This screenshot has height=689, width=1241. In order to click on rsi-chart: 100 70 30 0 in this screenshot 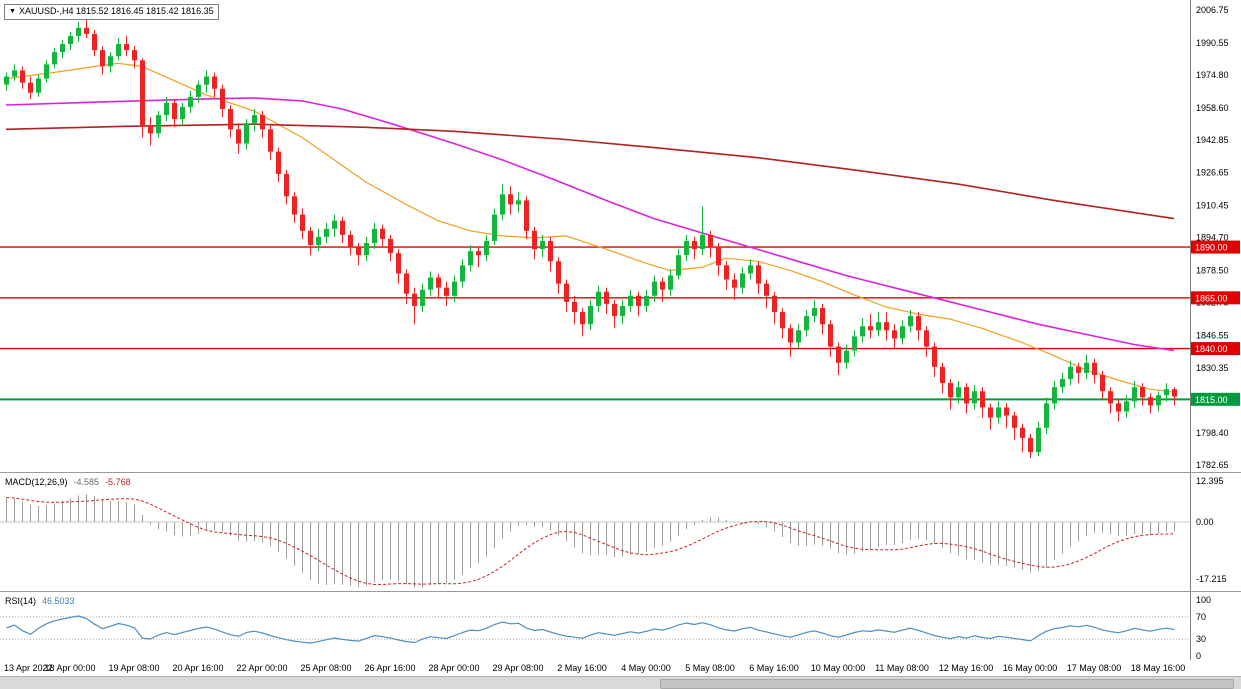, I will do `click(620, 626)`.